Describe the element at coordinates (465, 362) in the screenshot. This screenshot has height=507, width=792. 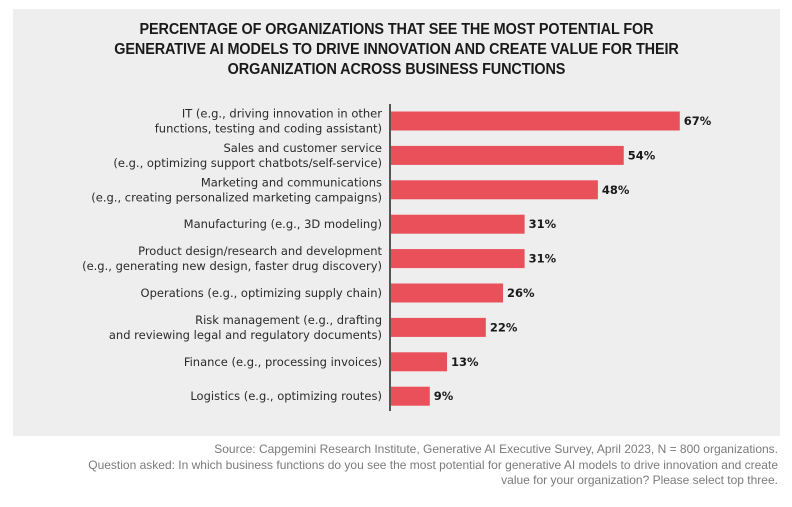
I see `data-label: 13%` at that location.